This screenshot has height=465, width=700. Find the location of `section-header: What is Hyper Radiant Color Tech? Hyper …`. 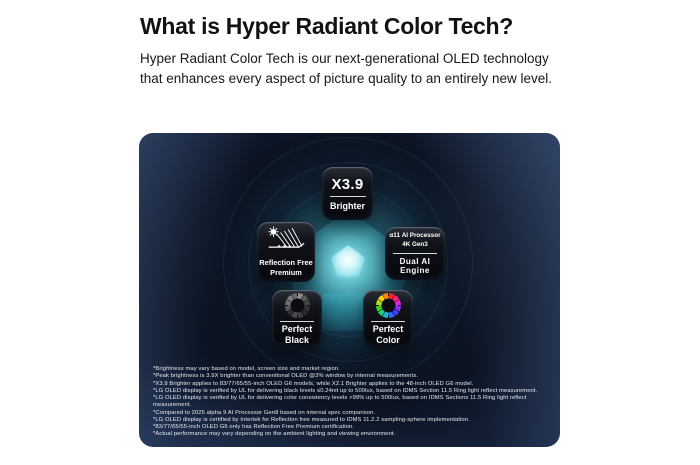

section-header: What is Hyper Radiant Color Tech? Hyper … is located at coordinates (351, 45).